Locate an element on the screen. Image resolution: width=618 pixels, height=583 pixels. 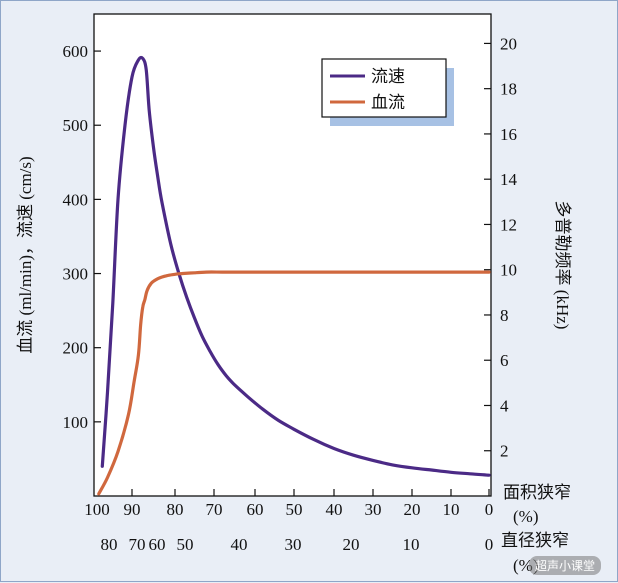
left-axis-title: 血流 (ml/min)，流速 (cm/s) is located at coordinates (25, 254).